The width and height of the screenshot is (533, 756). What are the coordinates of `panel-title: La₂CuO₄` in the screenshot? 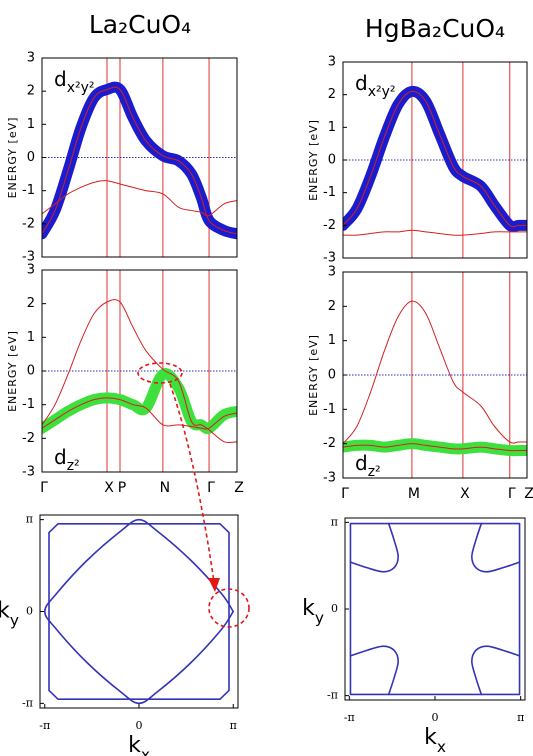 It's located at (140, 24).